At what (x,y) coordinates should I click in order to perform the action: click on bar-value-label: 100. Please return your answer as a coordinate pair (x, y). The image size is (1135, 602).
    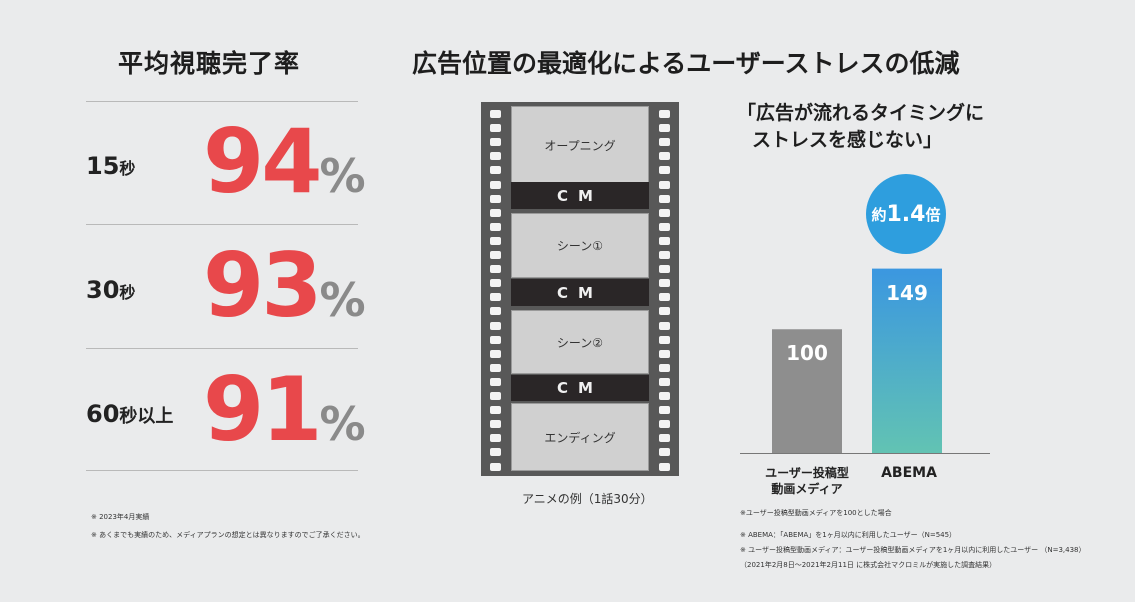
    Looking at the image, I should click on (807, 353).